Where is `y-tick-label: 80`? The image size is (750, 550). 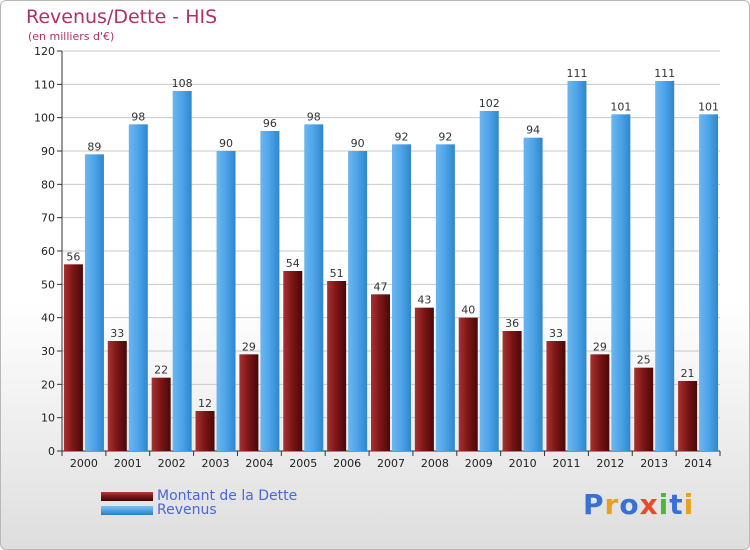 y-tick-label: 80 is located at coordinates (48, 184).